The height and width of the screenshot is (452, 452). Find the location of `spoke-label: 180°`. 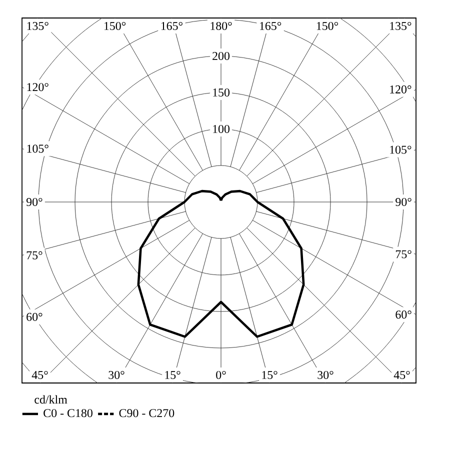

spoke-label: 180° is located at coordinates (221, 26).